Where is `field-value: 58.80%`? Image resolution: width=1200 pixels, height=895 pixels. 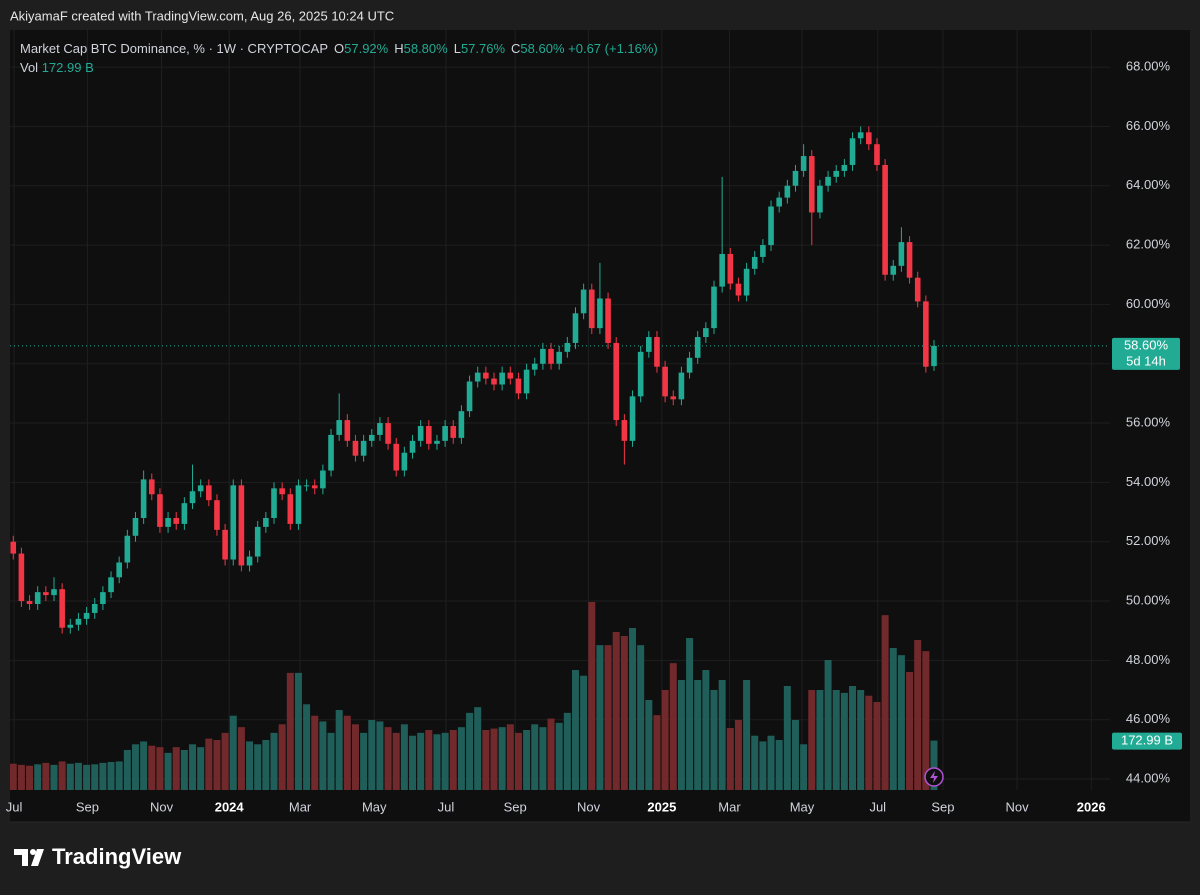 field-value: 58.80% is located at coordinates (425, 48).